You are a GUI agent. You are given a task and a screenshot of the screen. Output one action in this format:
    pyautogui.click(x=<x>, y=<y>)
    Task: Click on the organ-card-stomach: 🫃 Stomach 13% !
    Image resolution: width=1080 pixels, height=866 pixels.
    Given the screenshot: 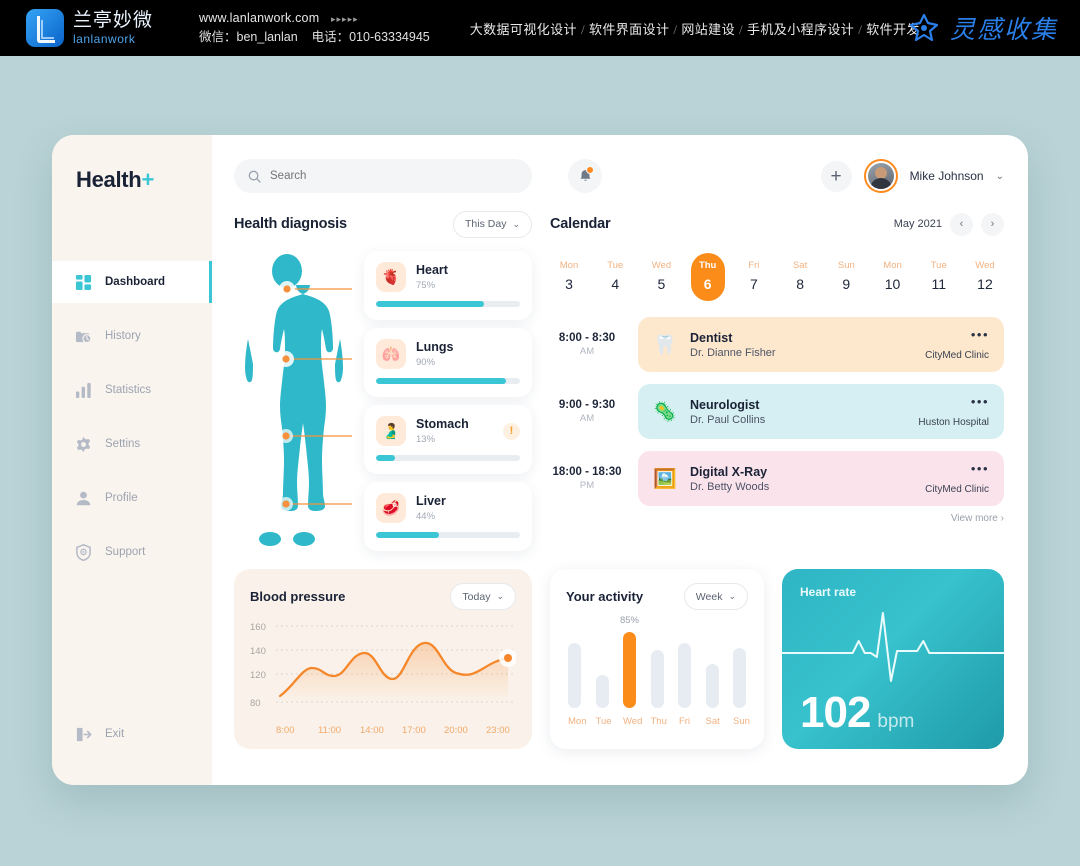 What is the action you would take?
    pyautogui.click(x=448, y=439)
    